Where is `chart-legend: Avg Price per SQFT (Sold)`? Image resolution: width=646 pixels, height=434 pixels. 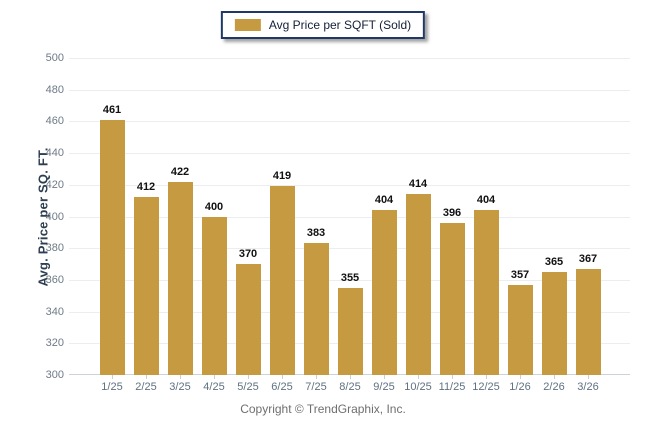 chart-legend: Avg Price per SQFT (Sold) is located at coordinates (323, 25).